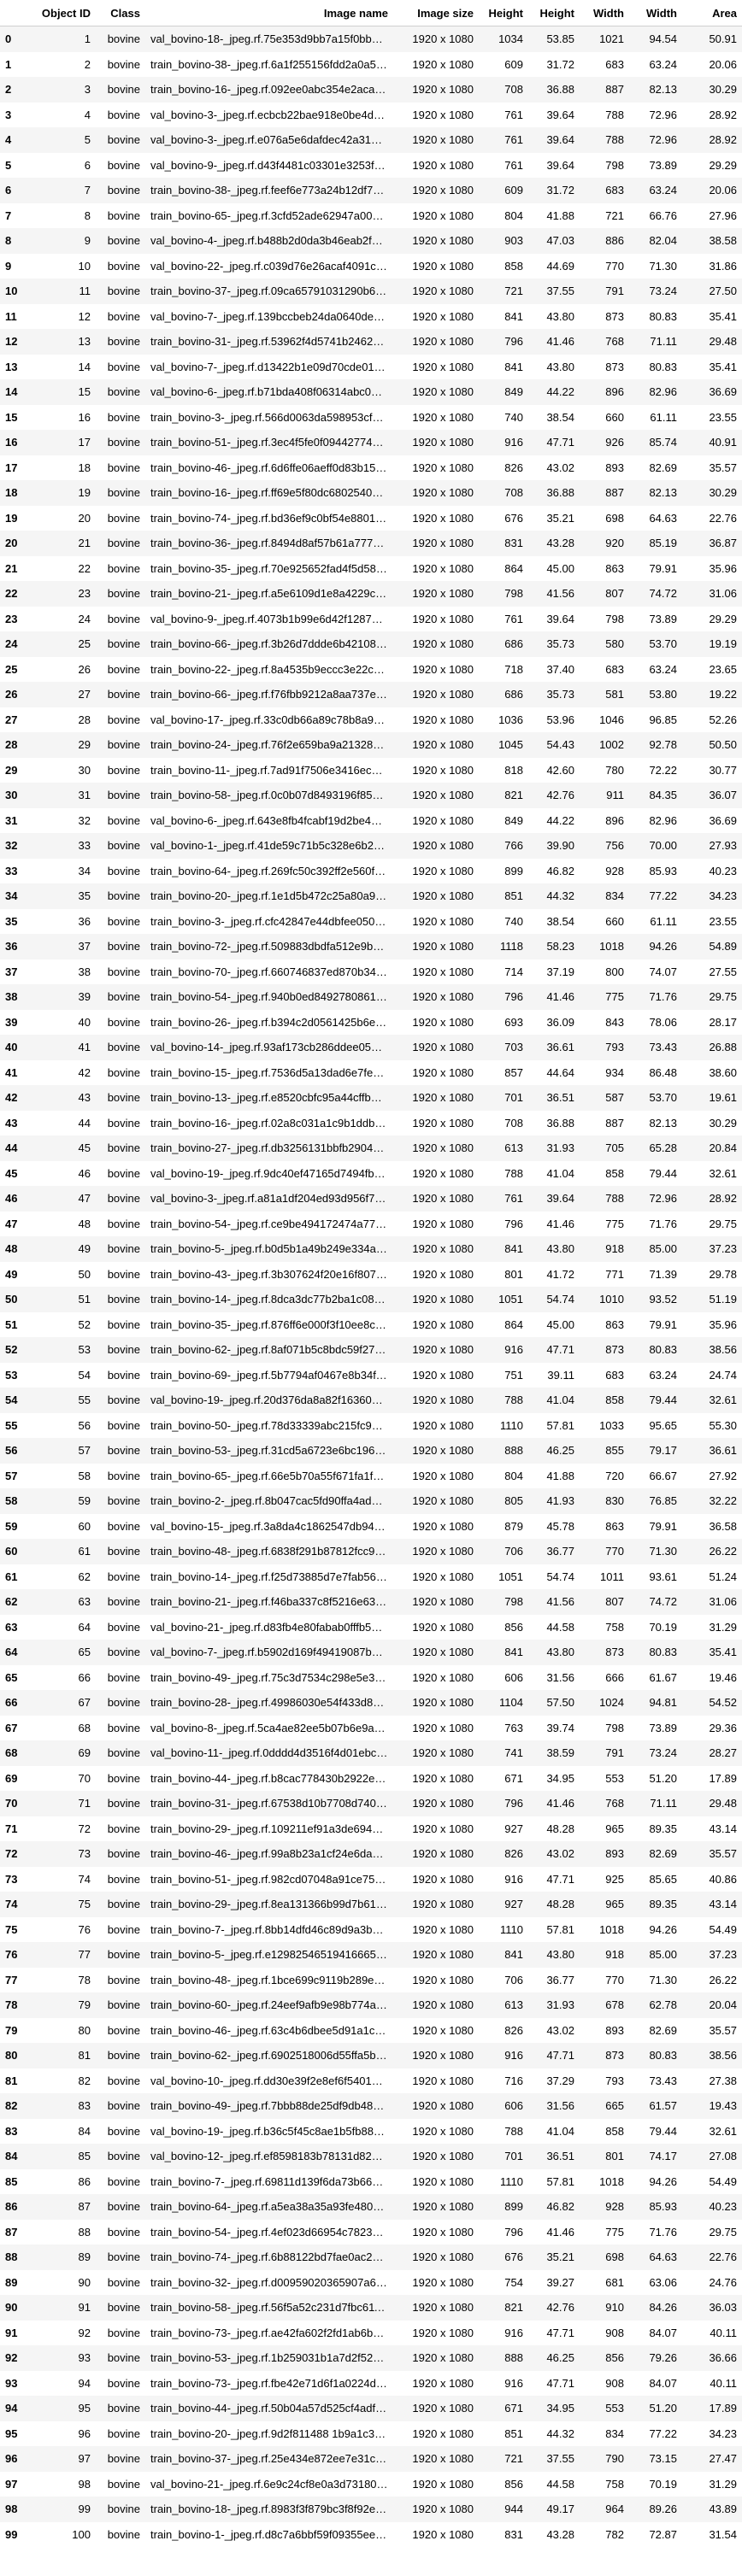  Describe the element at coordinates (503, 1677) in the screenshot. I see `height-px-cell: 606` at that location.